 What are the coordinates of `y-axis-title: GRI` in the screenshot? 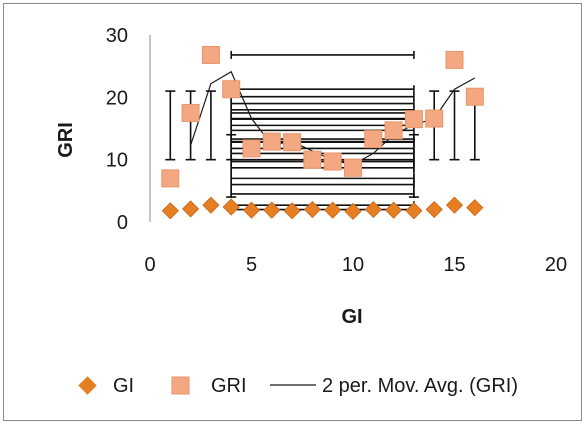 It's located at (66, 140).